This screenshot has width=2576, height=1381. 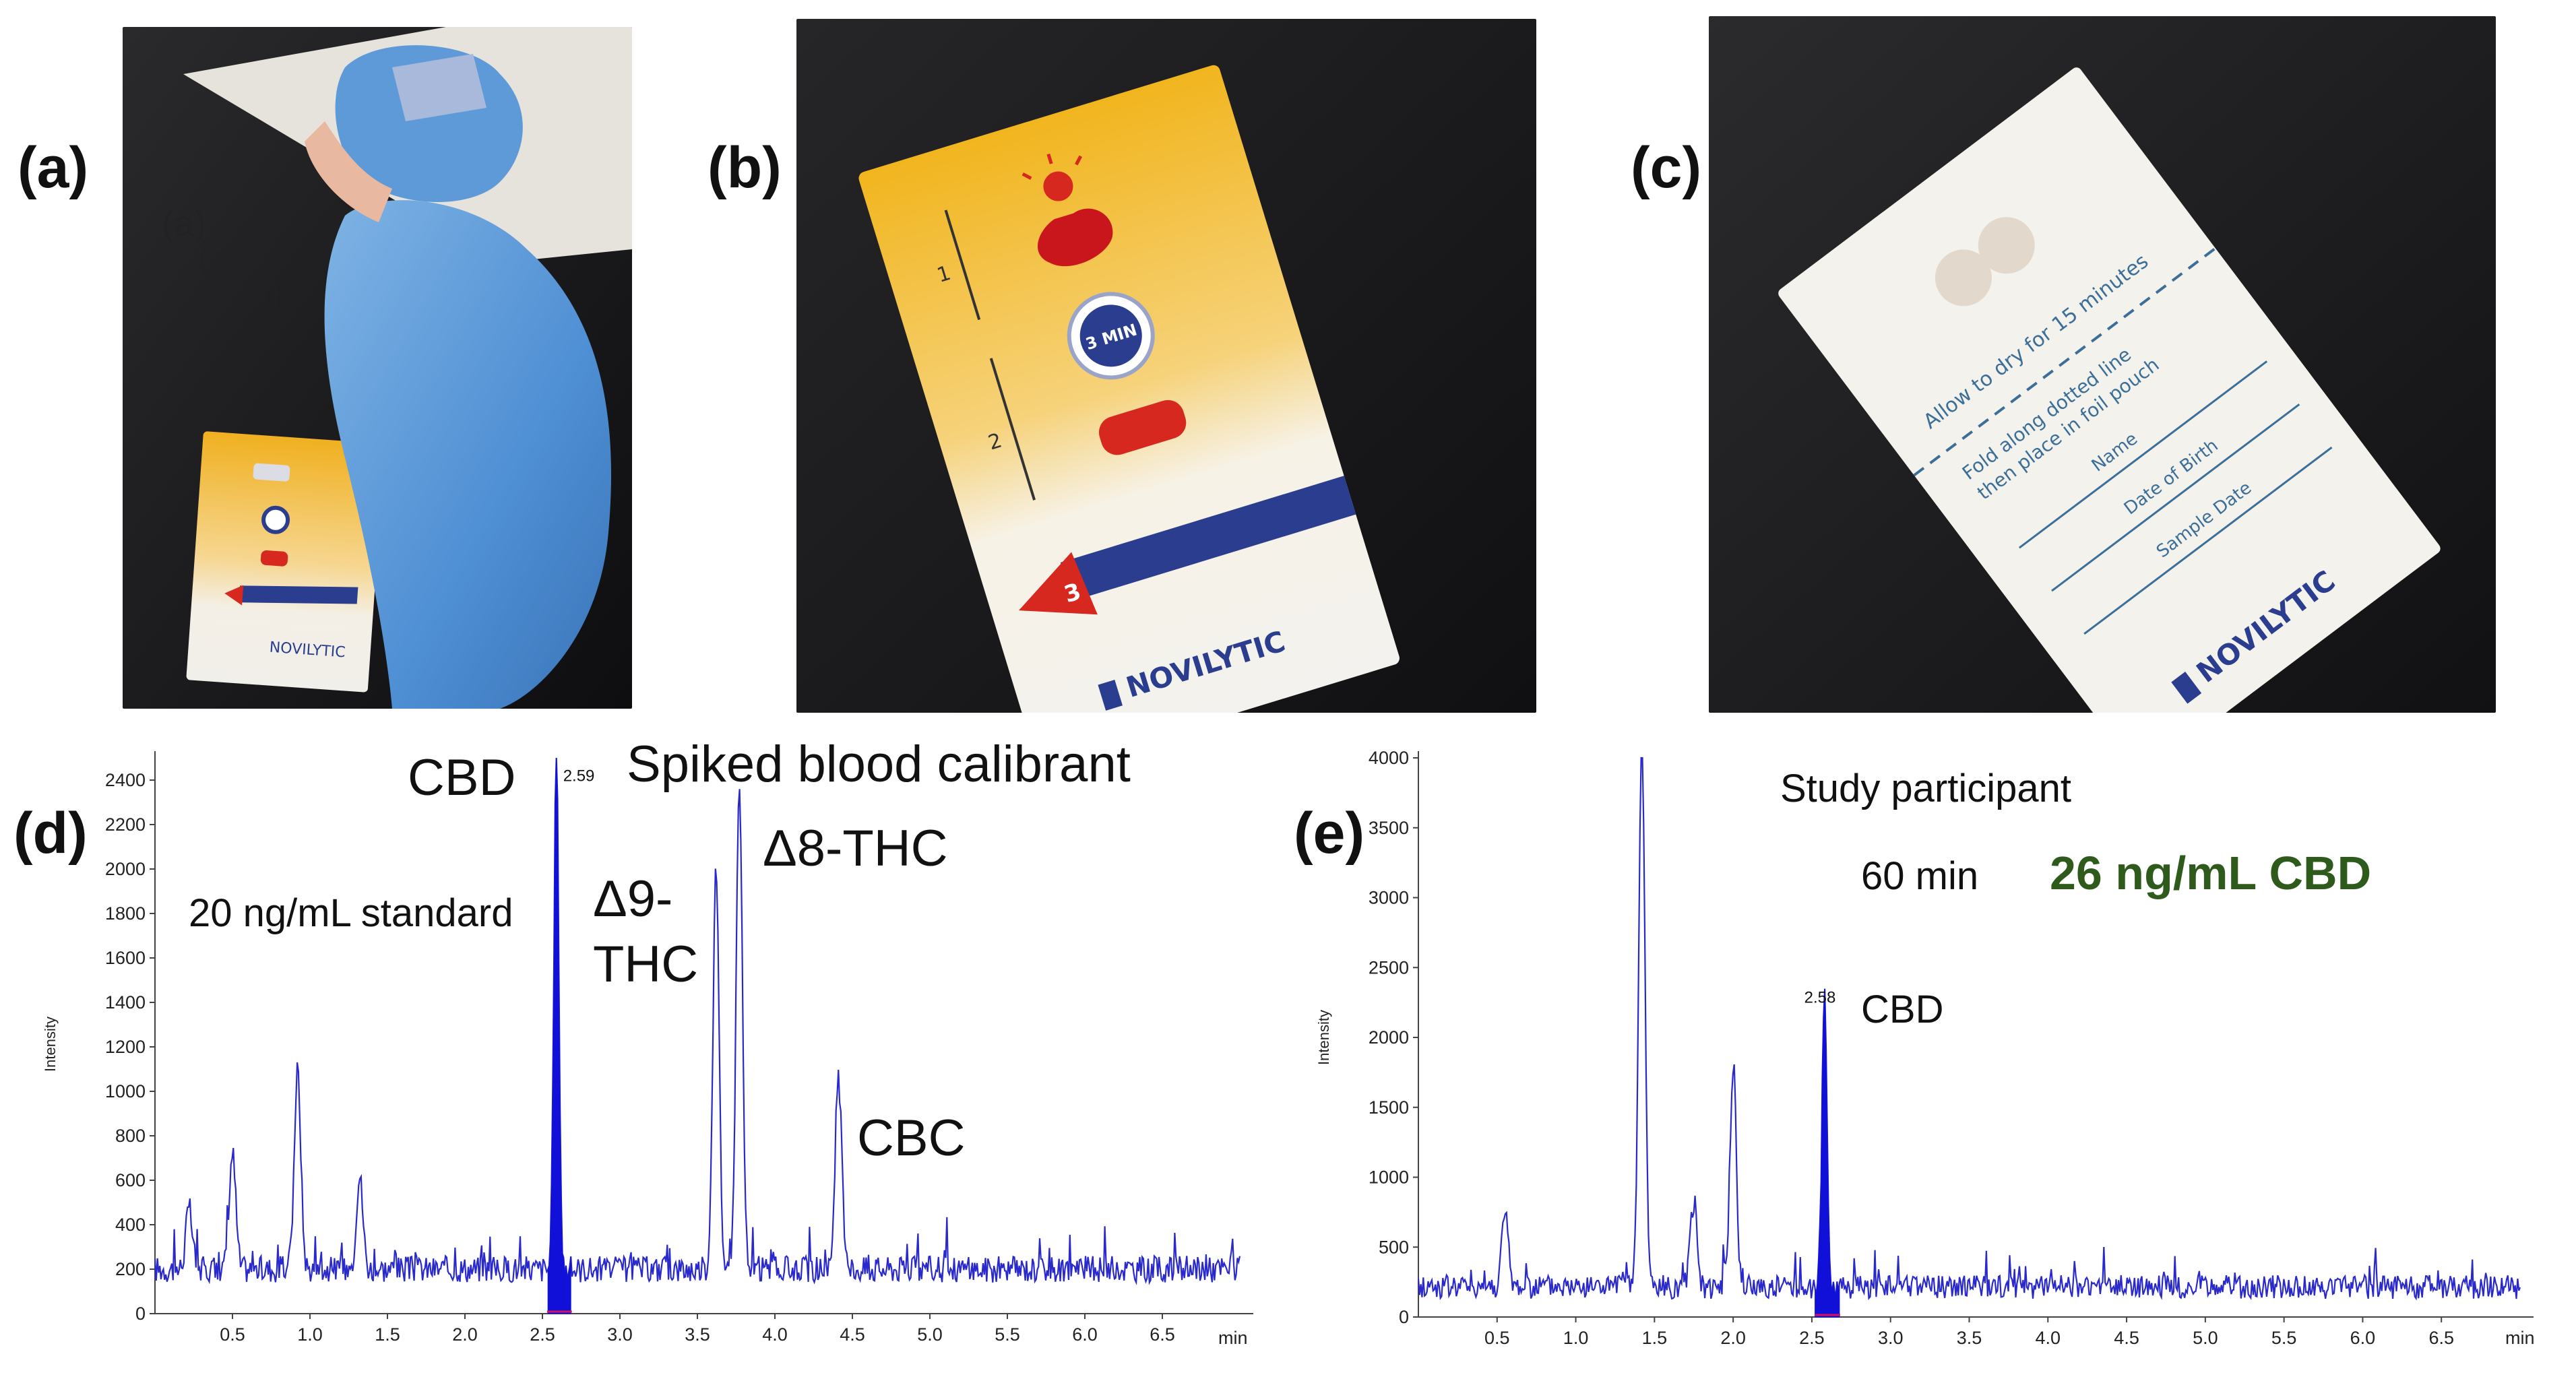 What do you see at coordinates (579, 776) in the screenshot?
I see `peak-rt-label: 2.59` at bounding box center [579, 776].